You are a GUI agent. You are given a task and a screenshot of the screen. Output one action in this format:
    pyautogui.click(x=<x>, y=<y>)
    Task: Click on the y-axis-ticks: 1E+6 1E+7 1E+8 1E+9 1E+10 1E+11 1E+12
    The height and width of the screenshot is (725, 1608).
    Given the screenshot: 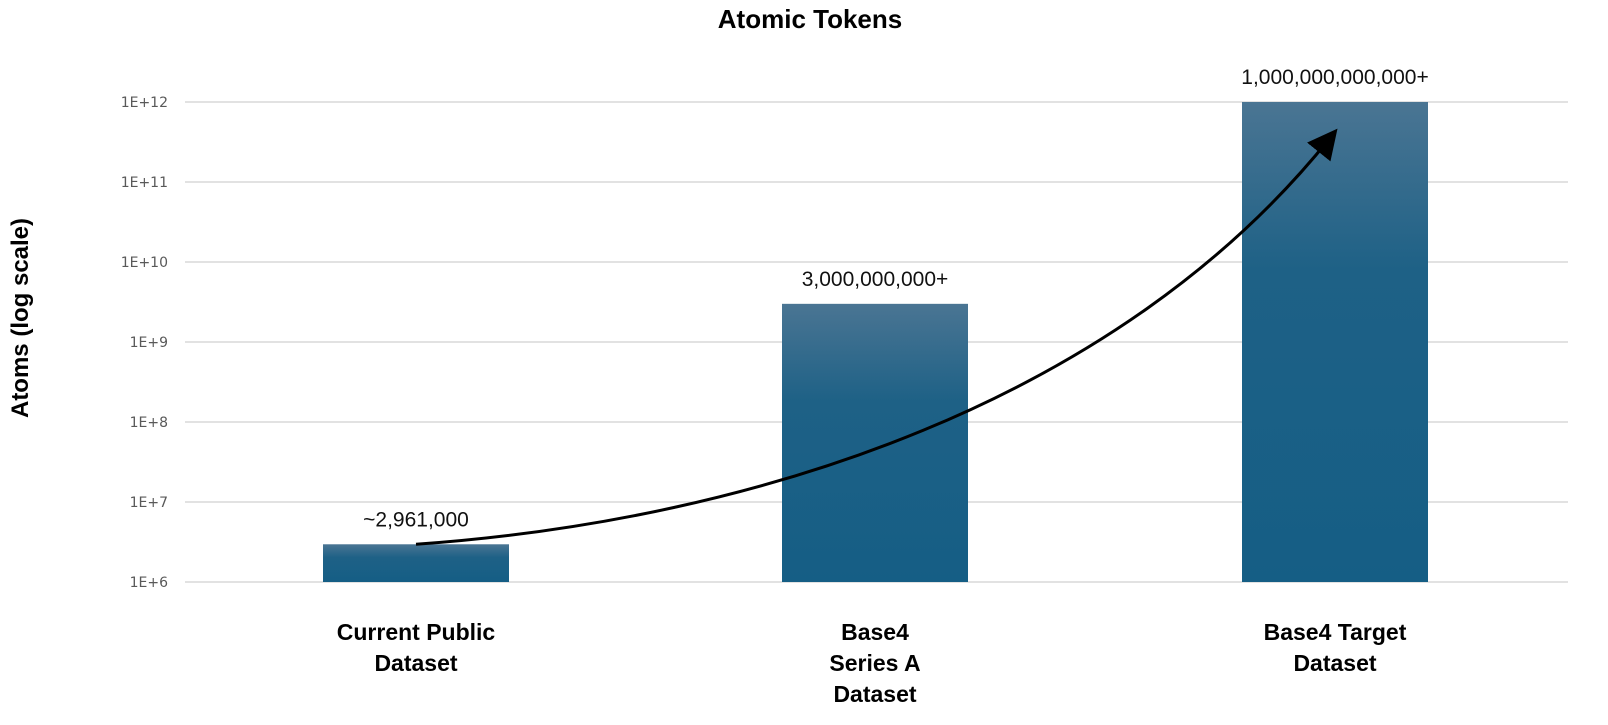 What is the action you would take?
    pyautogui.click(x=144, y=343)
    